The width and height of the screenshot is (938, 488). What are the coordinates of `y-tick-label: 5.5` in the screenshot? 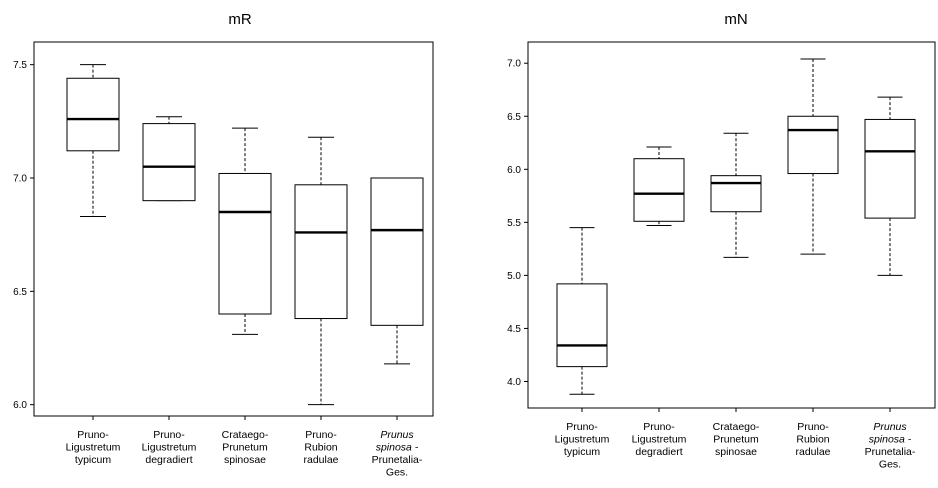 It's located at (514, 223).